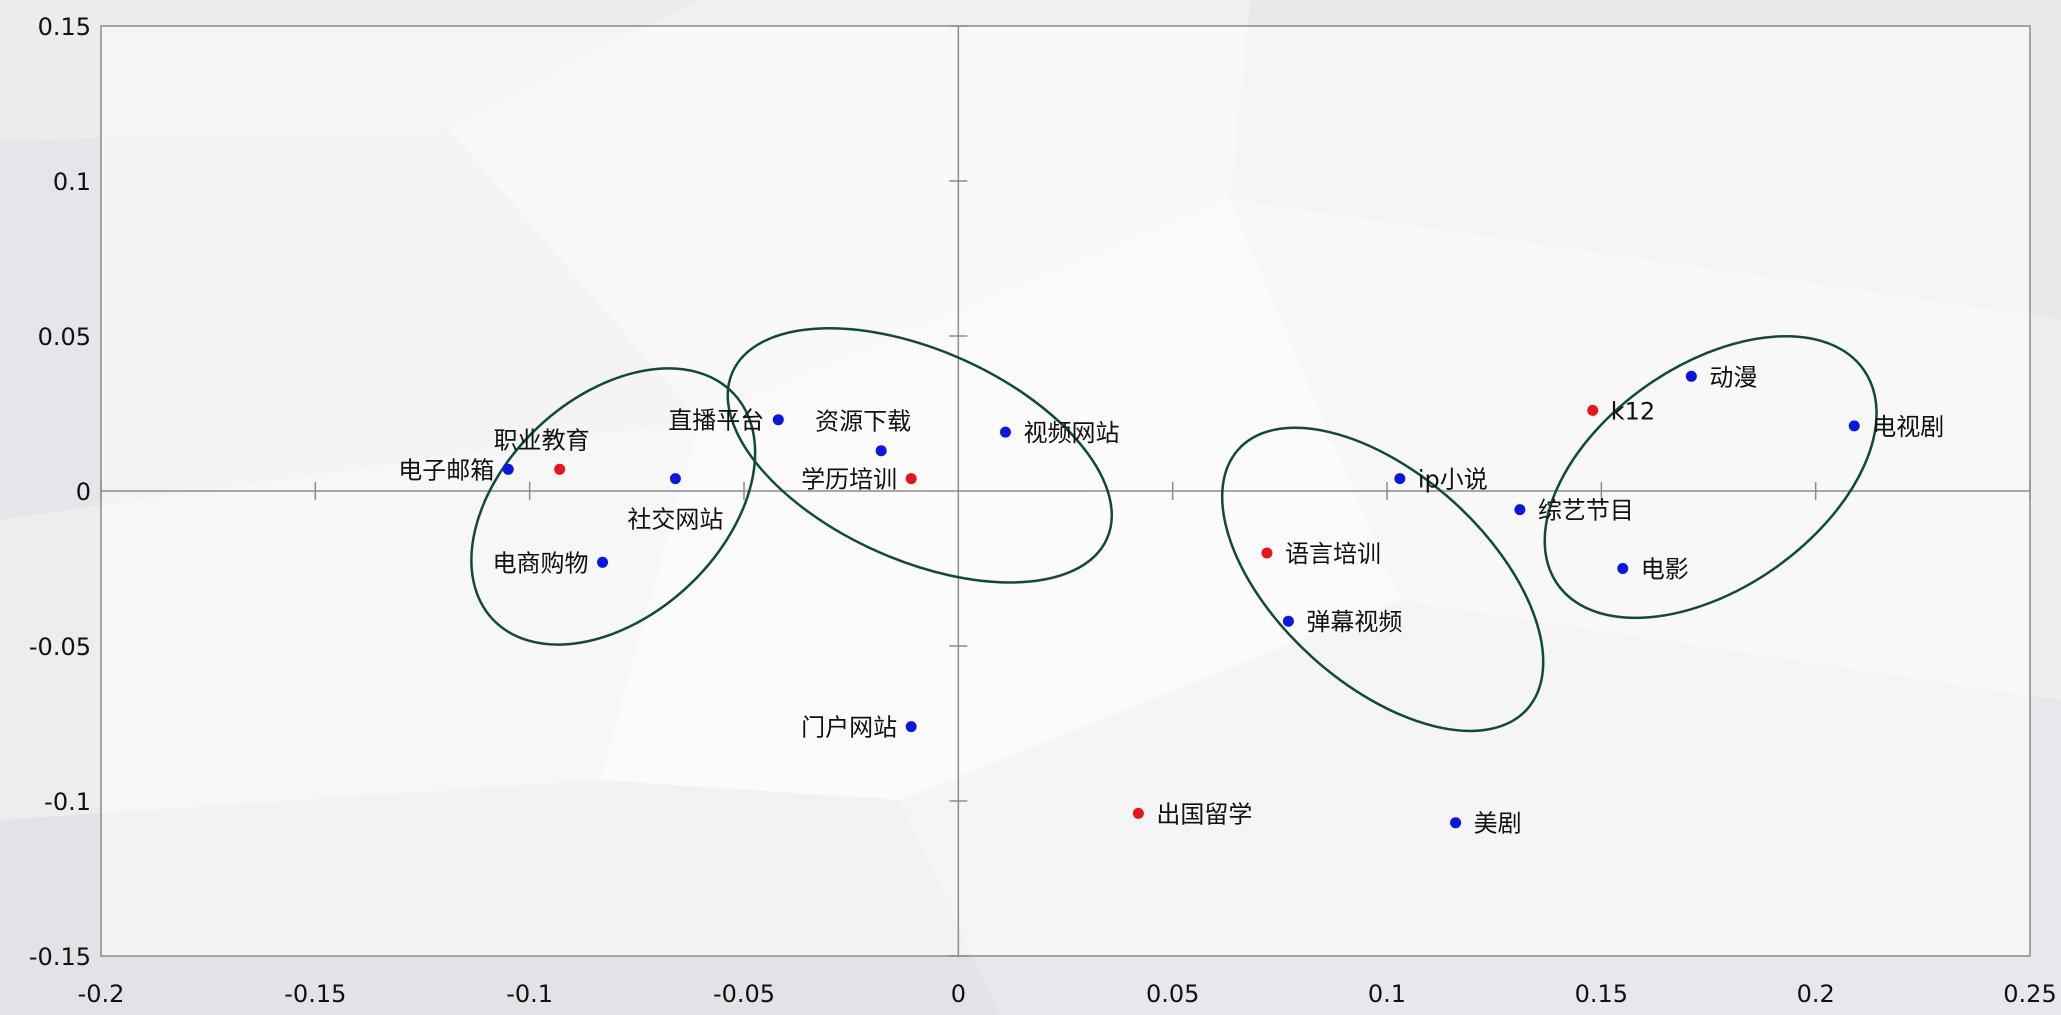 Image resolution: width=2061 pixels, height=1015 pixels. I want to click on x-tick-label: 0.15, so click(1601, 994).